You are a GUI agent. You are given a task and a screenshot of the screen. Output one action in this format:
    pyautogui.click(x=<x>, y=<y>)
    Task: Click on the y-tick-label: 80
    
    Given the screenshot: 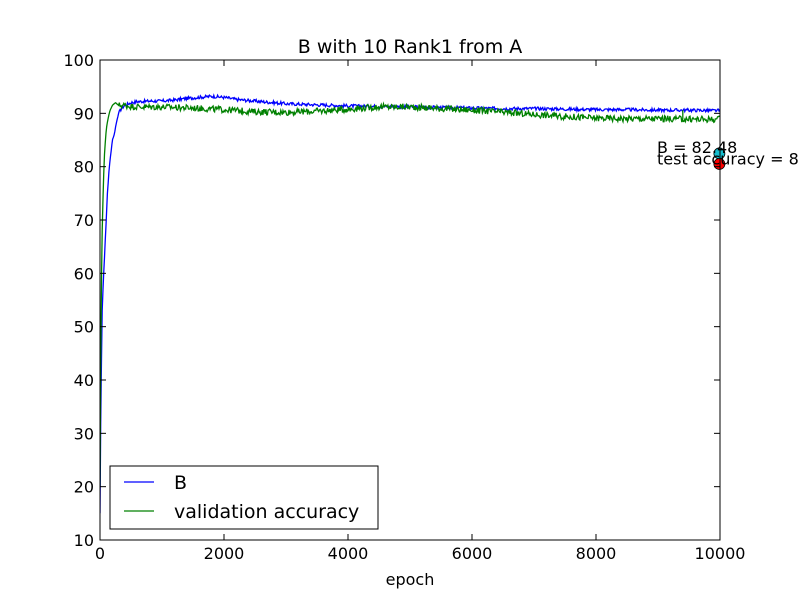 What is the action you would take?
    pyautogui.click(x=84, y=167)
    